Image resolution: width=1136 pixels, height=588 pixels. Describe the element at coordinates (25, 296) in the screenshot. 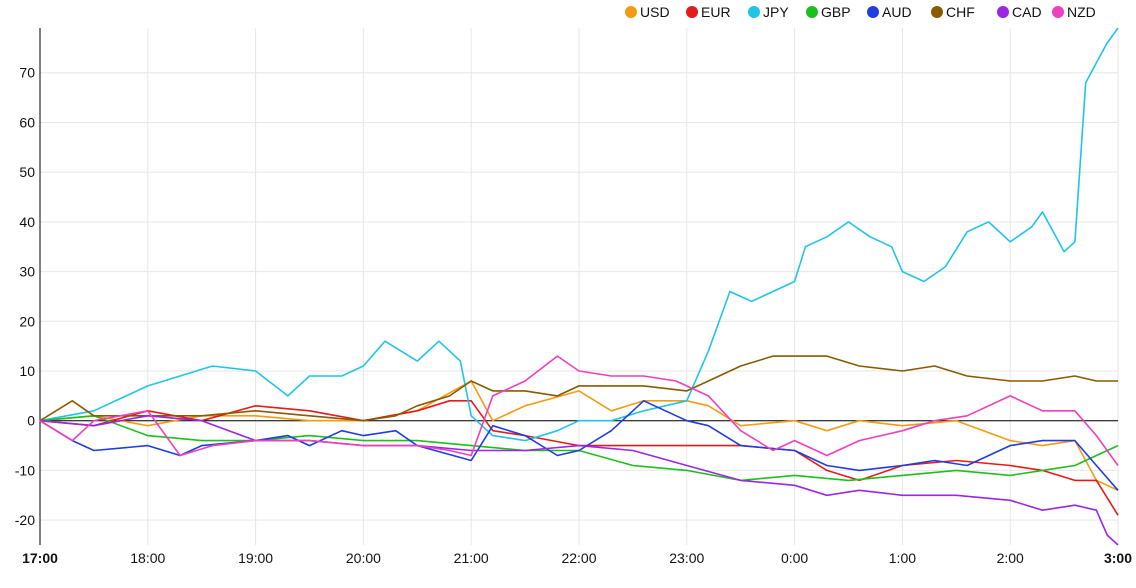

I see `y-axis-ticks: -20 -10 0 10 20 30 40 50 60 70` at that location.